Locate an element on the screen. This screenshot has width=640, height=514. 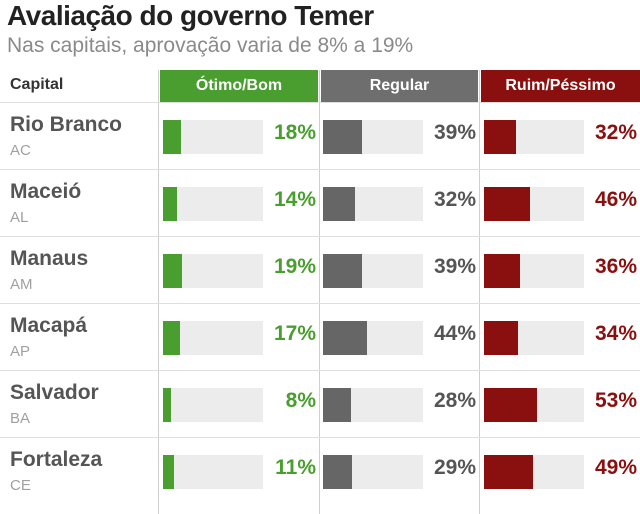
table-header: Capital Ótimo/Bom Regular Ruim/Péssimo is located at coordinates (320, 86).